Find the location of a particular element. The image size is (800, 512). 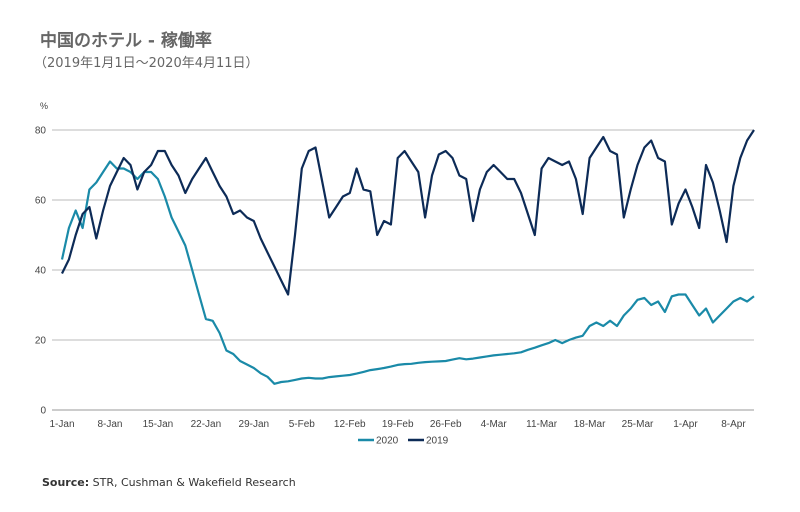

y-tick-40: 40 is located at coordinates (41, 271).